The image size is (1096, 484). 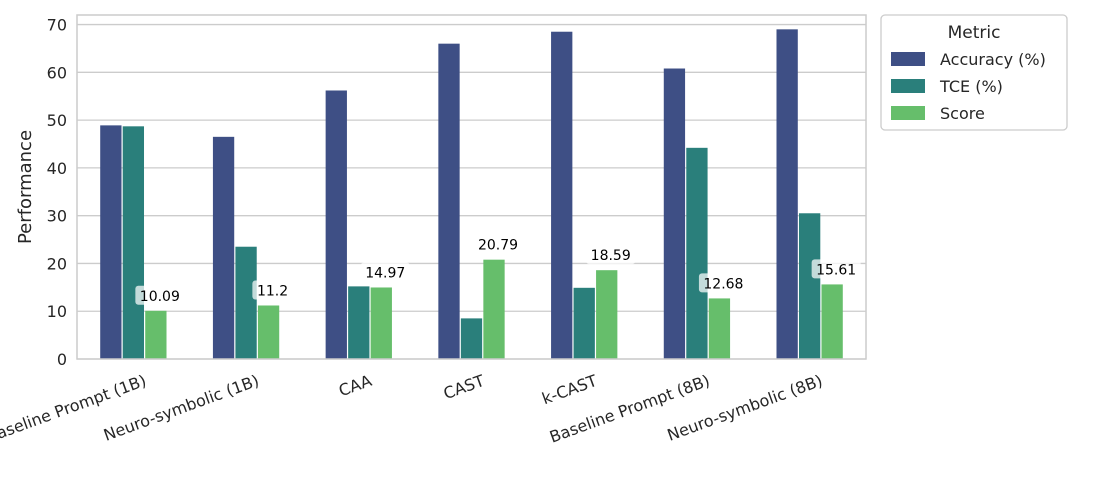 I want to click on x-tick-label: CAA, so click(x=355, y=385).